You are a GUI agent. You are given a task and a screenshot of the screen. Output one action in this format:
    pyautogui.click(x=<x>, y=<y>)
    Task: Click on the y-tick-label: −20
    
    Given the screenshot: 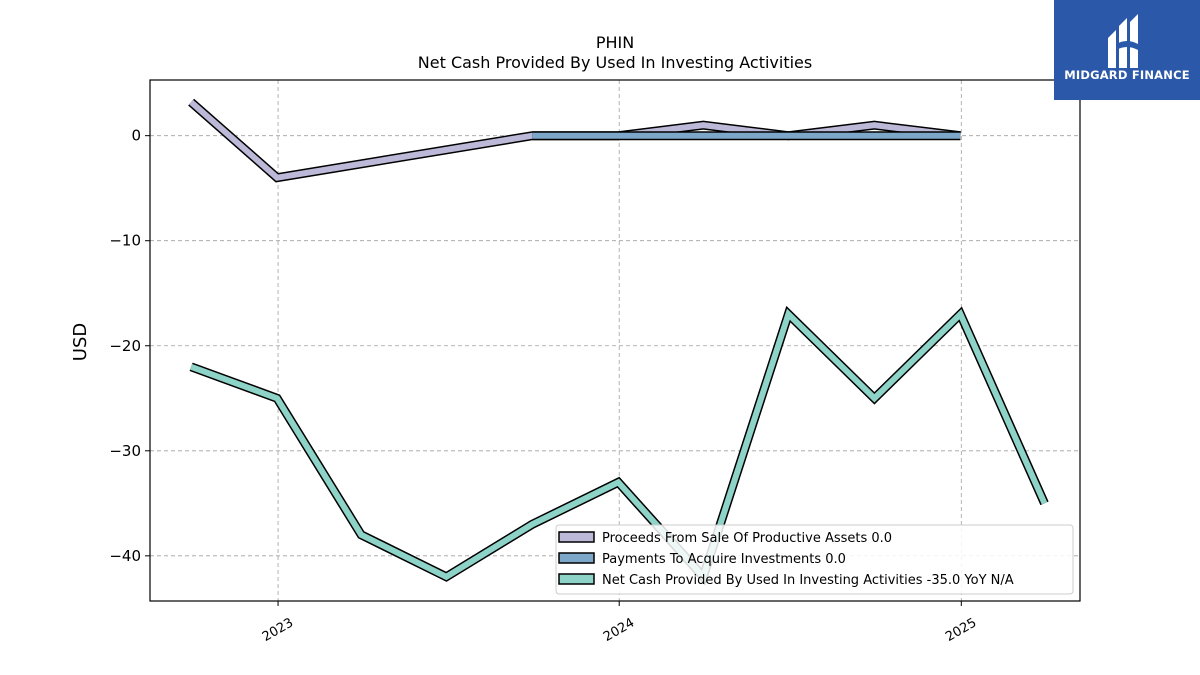 What is the action you would take?
    pyautogui.click(x=125, y=346)
    